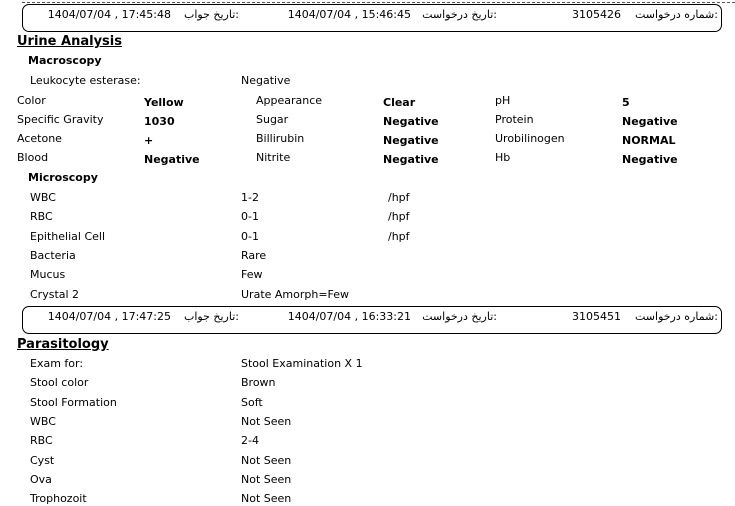 Image resolution: width=735 pixels, height=506 pixels. What do you see at coordinates (514, 119) in the screenshot?
I see `macro-label: Protein` at bounding box center [514, 119].